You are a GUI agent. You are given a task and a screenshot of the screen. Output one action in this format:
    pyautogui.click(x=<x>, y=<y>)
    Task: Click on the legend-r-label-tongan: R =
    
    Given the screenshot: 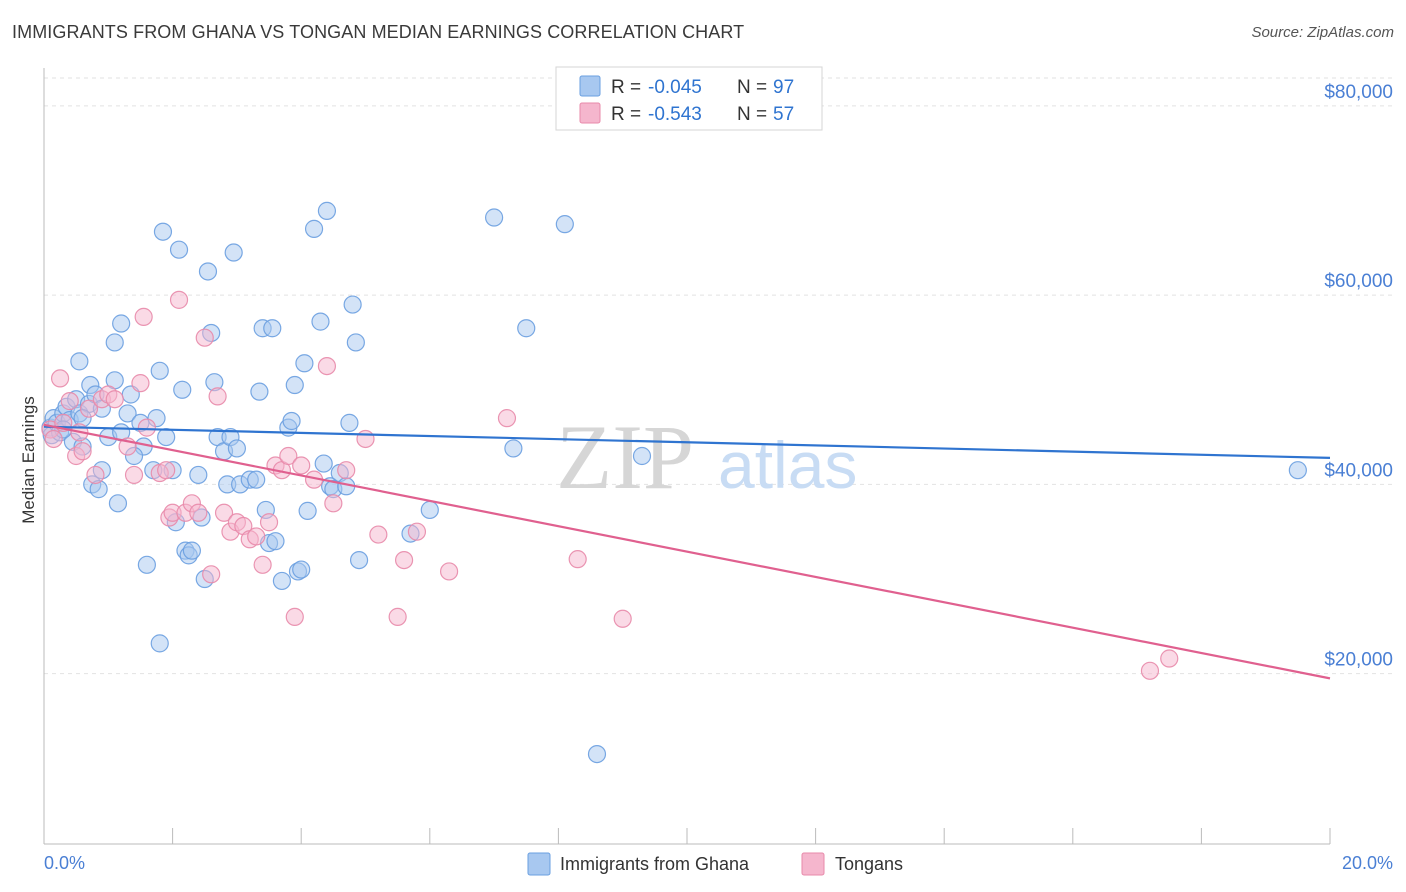 What is the action you would take?
    pyautogui.click(x=626, y=114)
    